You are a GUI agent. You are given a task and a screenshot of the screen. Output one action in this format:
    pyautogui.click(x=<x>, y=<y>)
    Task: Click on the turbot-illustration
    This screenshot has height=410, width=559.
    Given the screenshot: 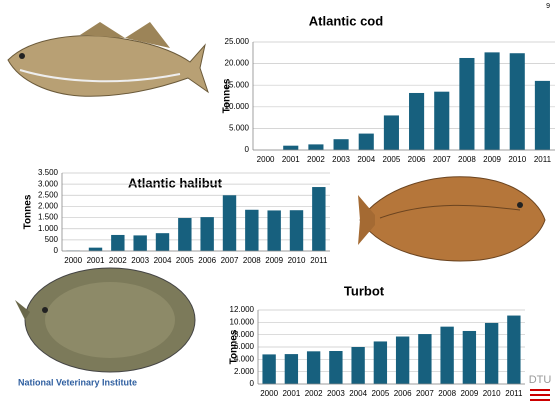 What is the action you would take?
    pyautogui.click(x=105, y=320)
    